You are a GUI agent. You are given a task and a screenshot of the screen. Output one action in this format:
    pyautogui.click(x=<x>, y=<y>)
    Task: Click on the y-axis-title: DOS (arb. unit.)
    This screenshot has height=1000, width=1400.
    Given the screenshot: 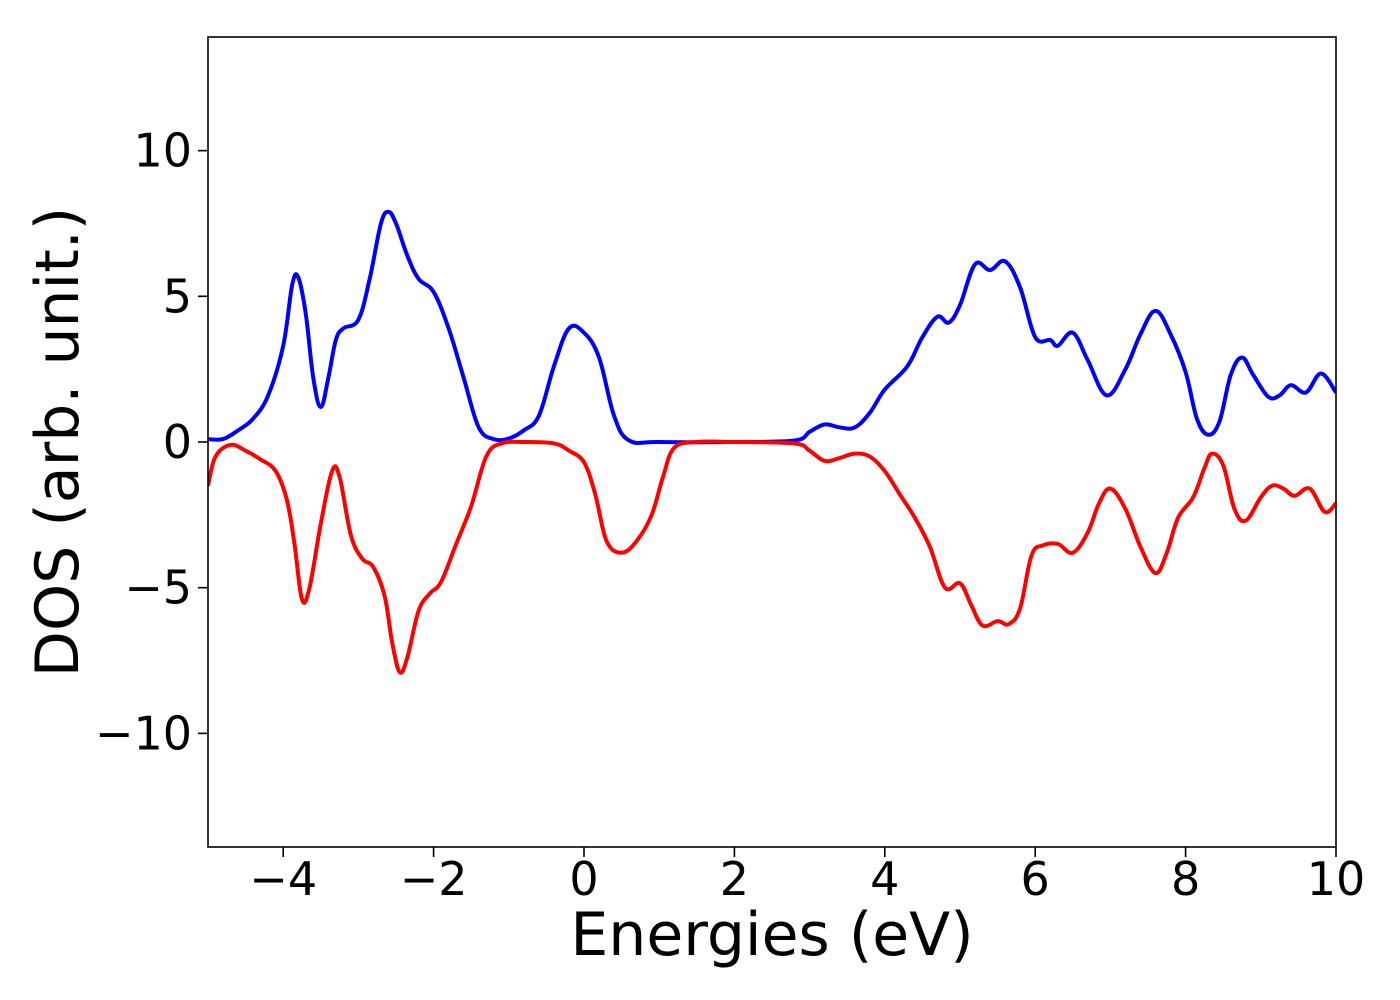 What is the action you would take?
    pyautogui.click(x=58, y=442)
    